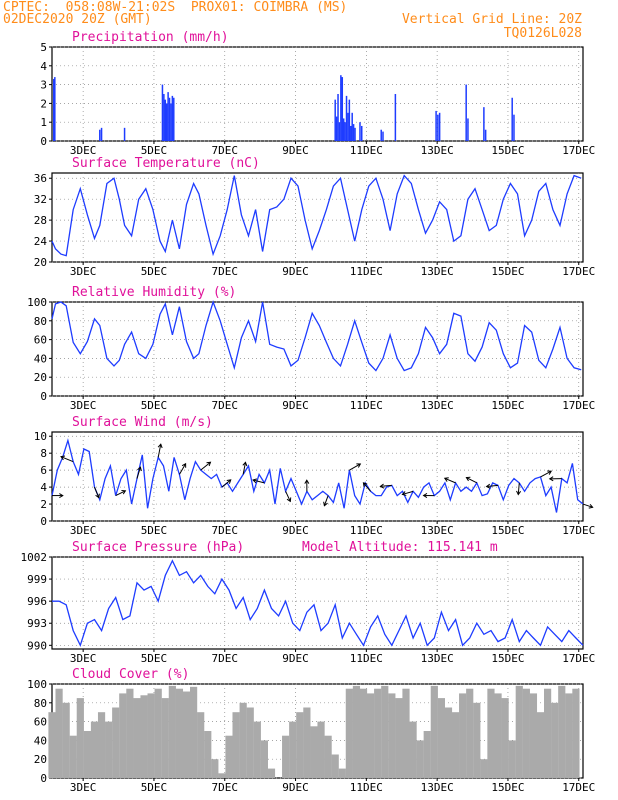 This screenshot has width=618, height=800. I want to click on panel5-xtick-label: 5DEC, so click(154, 658).